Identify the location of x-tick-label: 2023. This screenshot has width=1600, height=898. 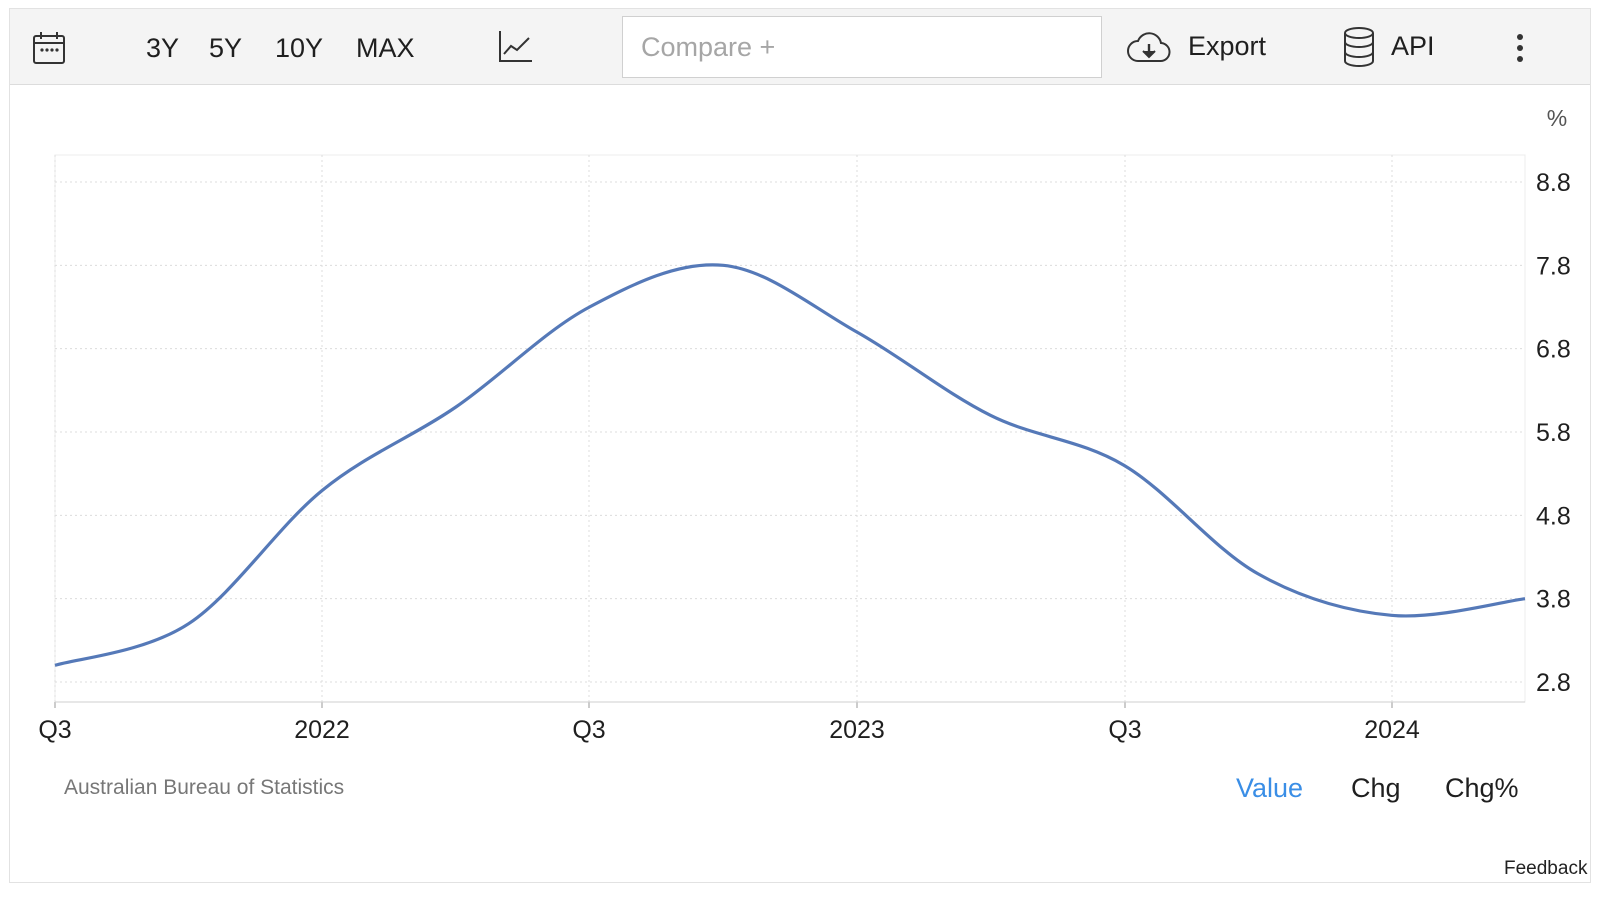
(857, 730).